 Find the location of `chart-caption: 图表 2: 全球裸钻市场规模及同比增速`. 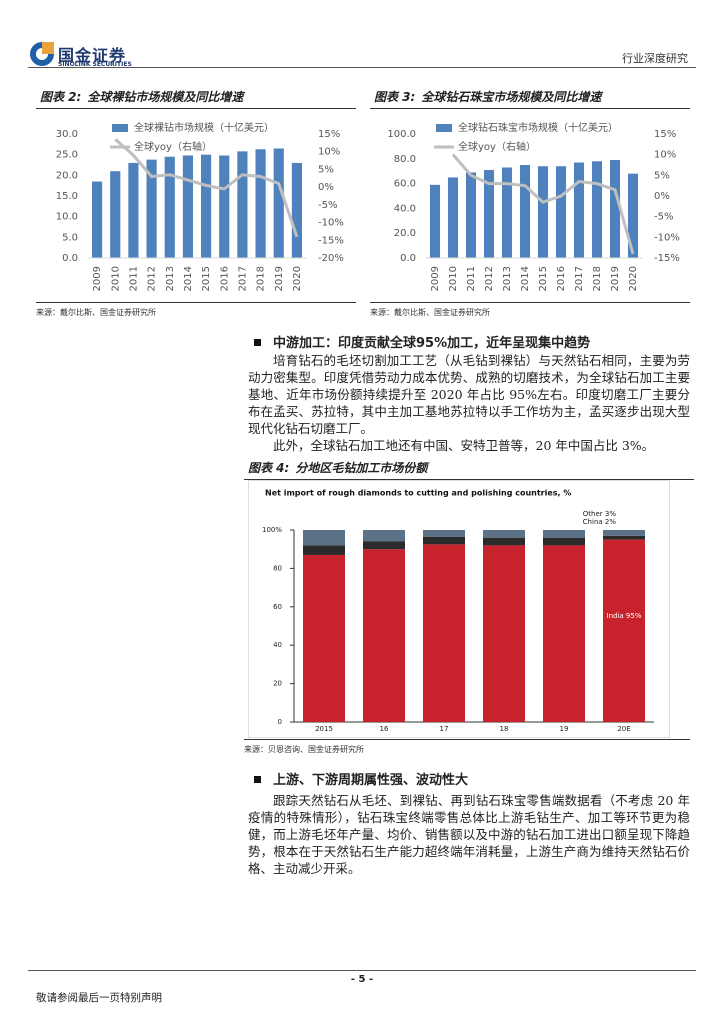

chart-caption: 图表 2: 全球裸钻市场规模及同比增速 is located at coordinates (196, 98).